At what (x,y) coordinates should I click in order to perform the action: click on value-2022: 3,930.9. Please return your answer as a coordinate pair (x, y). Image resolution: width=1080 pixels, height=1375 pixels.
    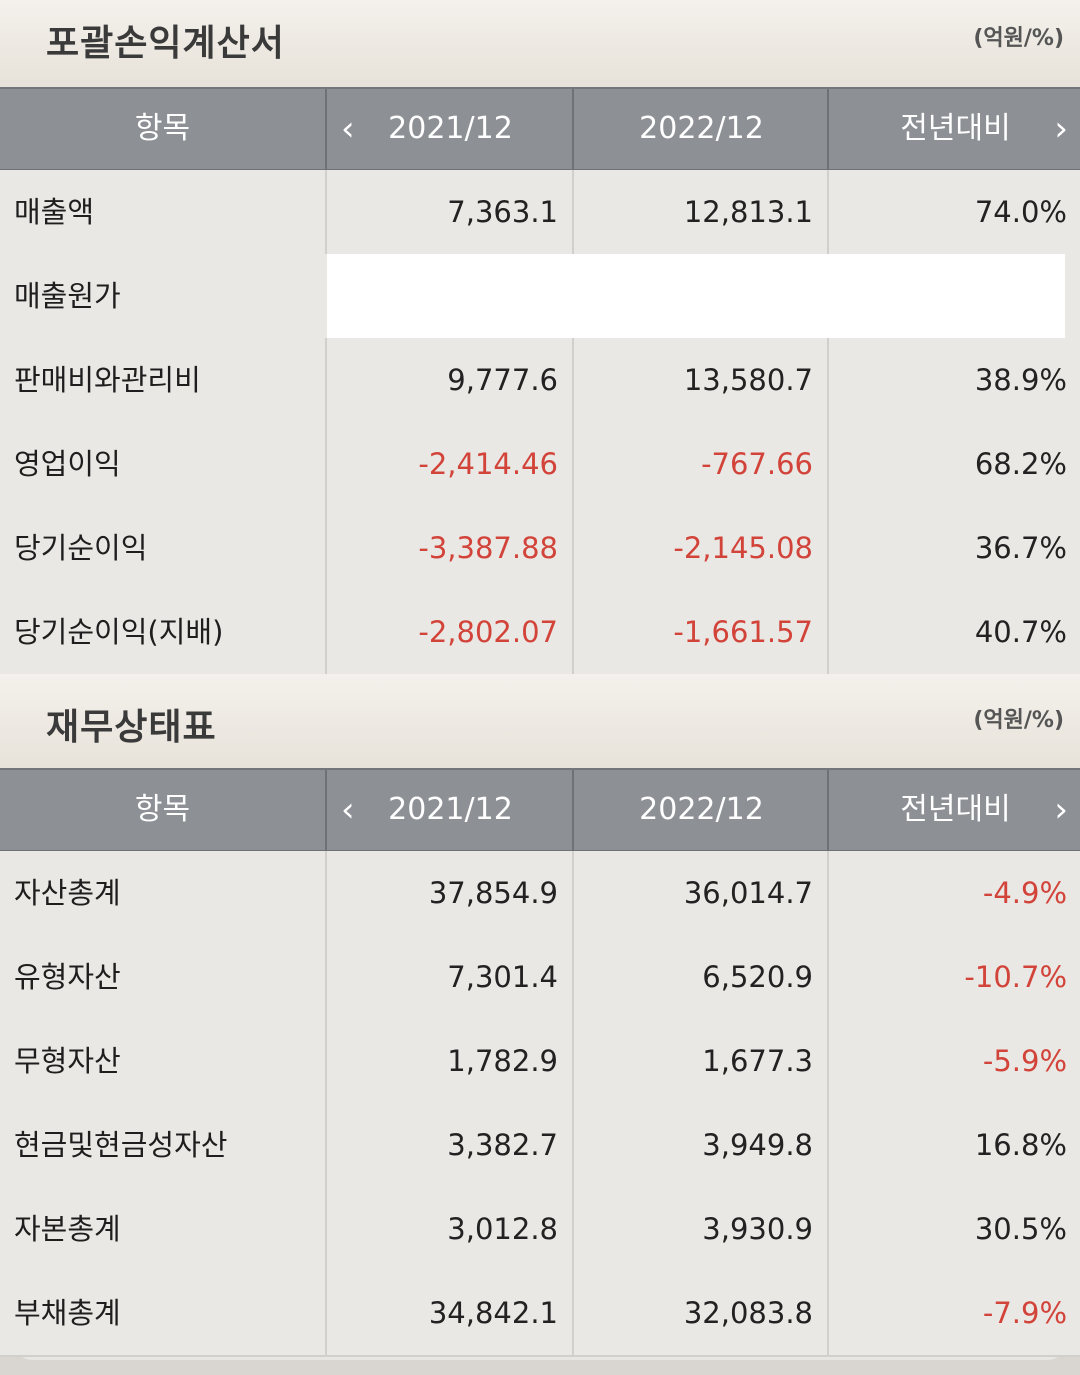
    Looking at the image, I should click on (700, 1229).